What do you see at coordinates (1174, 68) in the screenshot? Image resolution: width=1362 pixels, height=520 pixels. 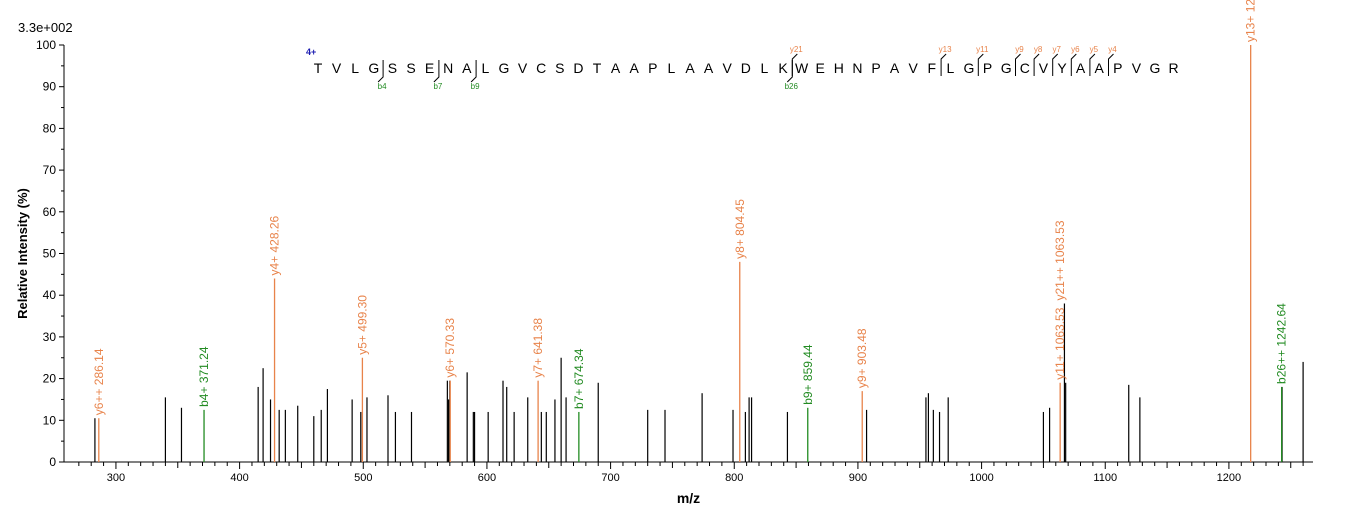 I see `sequence-residue: R` at bounding box center [1174, 68].